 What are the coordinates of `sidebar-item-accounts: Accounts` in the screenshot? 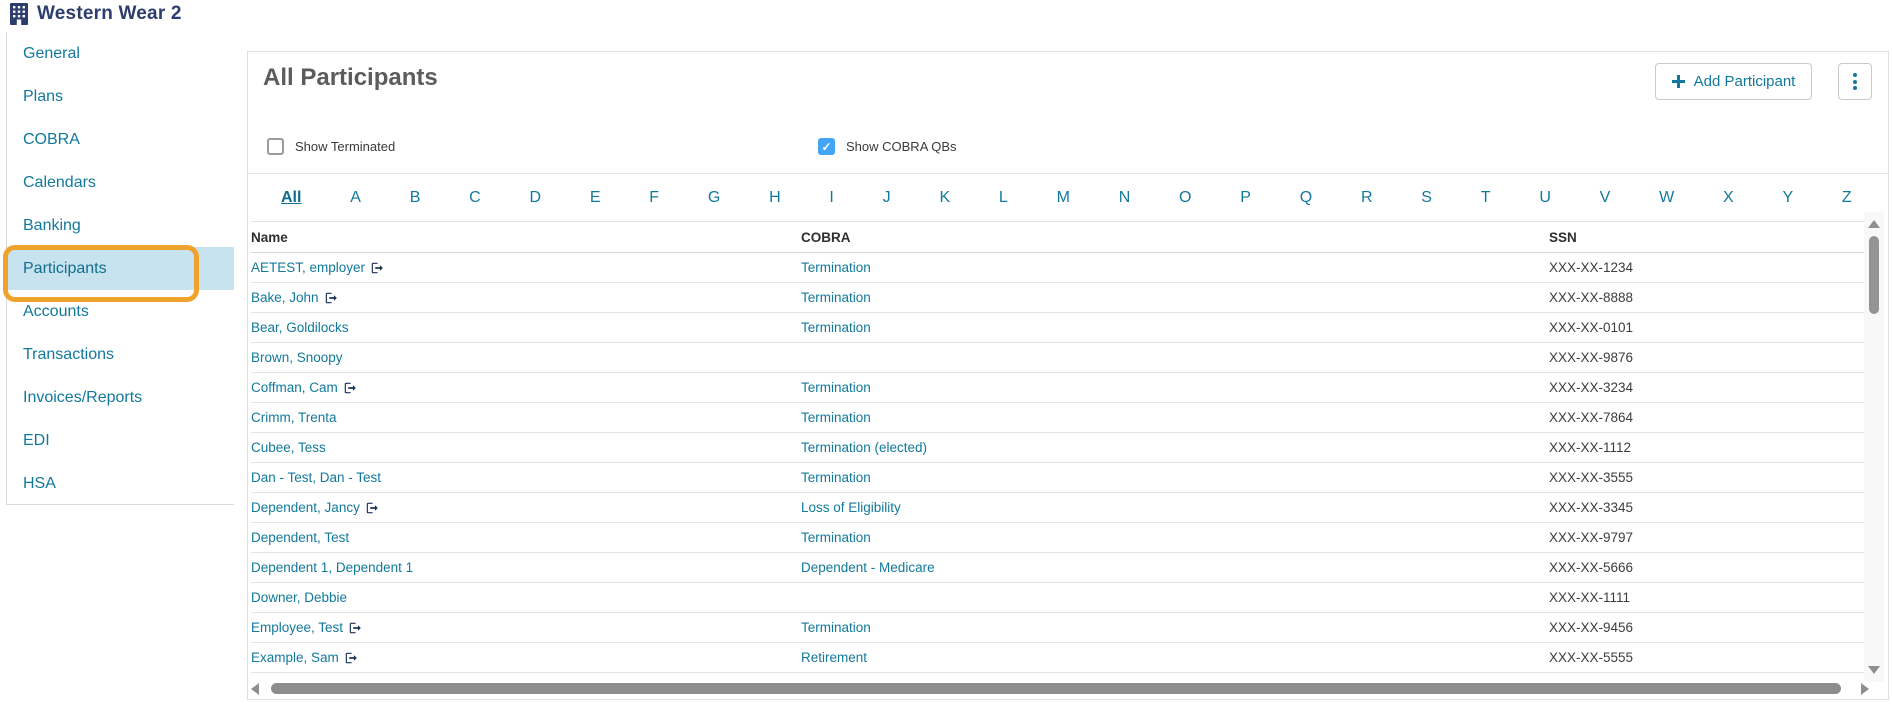 It's located at (120, 311).